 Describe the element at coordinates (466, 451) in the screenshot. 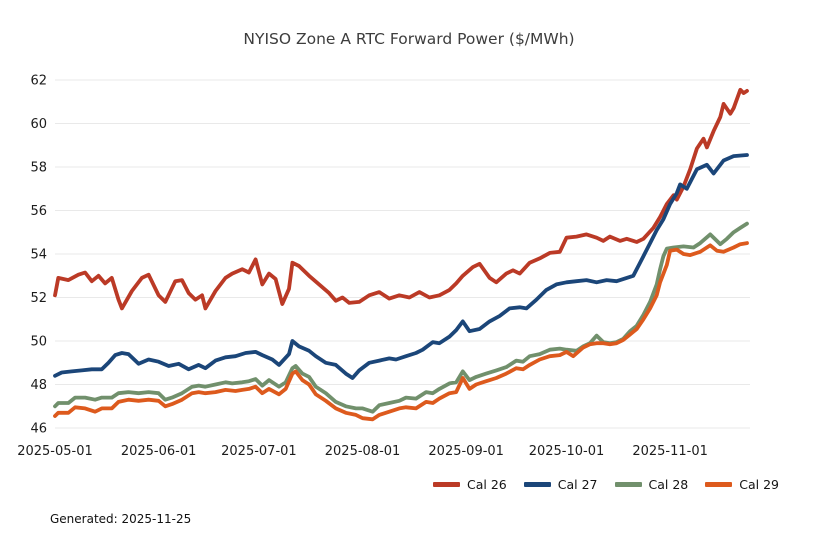

I see `x-tick-label: 2025-09-01` at that location.